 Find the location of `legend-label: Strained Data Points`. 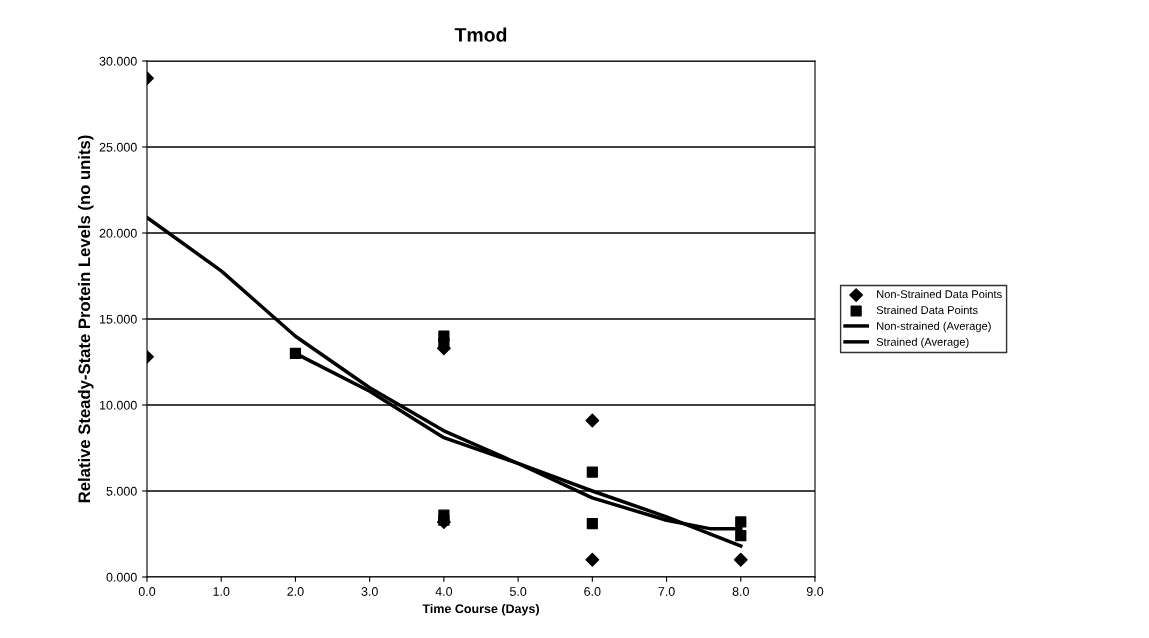

legend-label: Strained Data Points is located at coordinates (927, 310).